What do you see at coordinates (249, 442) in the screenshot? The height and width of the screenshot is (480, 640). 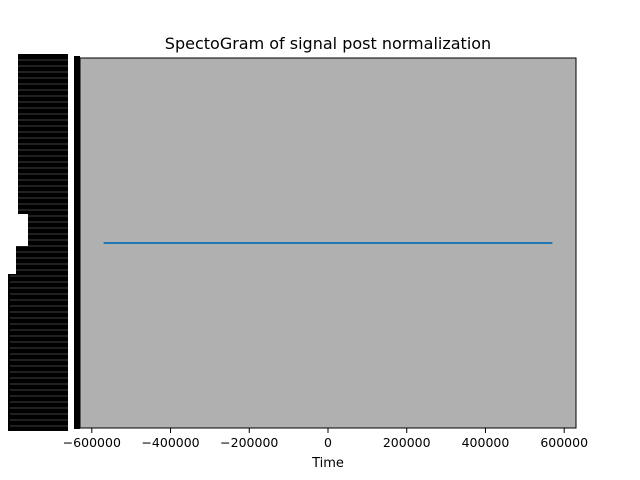 I see `x-tick-label: −200000` at bounding box center [249, 442].